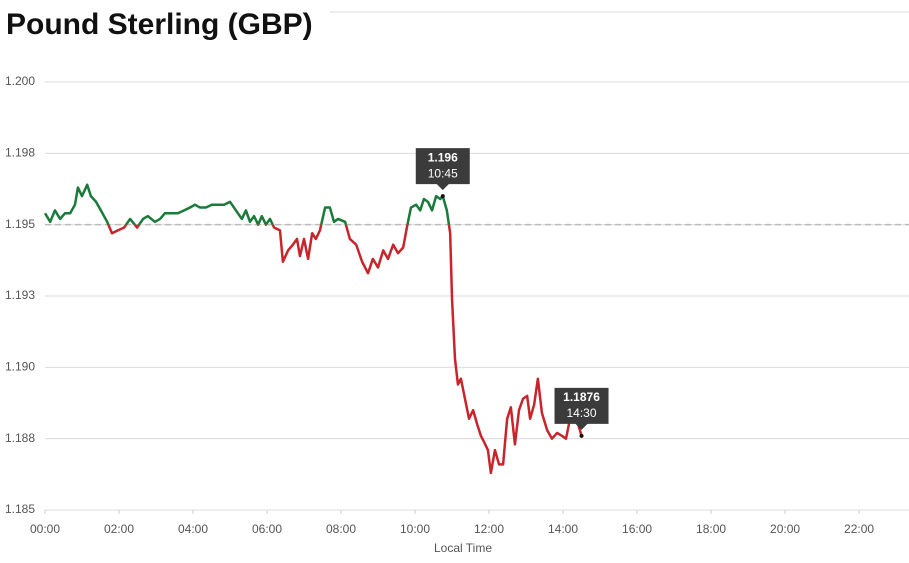  What do you see at coordinates (20, 224) in the screenshot?
I see `y-tick-label: 1.195` at bounding box center [20, 224].